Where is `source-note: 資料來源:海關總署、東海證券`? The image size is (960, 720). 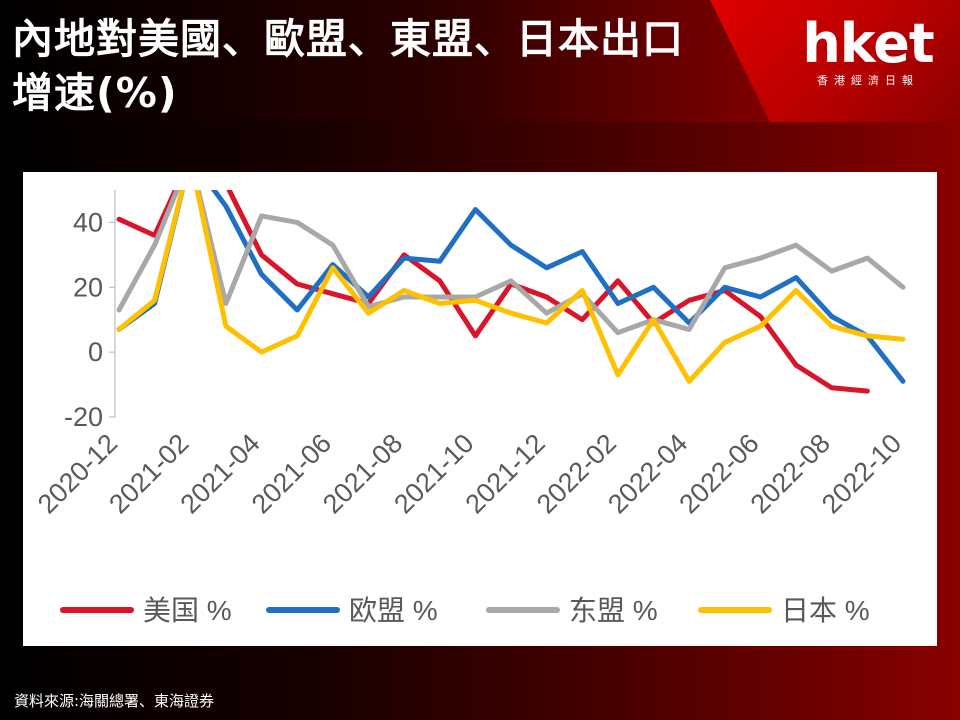
source-note: 資料來源:海關總署、東海證券 is located at coordinates (114, 701).